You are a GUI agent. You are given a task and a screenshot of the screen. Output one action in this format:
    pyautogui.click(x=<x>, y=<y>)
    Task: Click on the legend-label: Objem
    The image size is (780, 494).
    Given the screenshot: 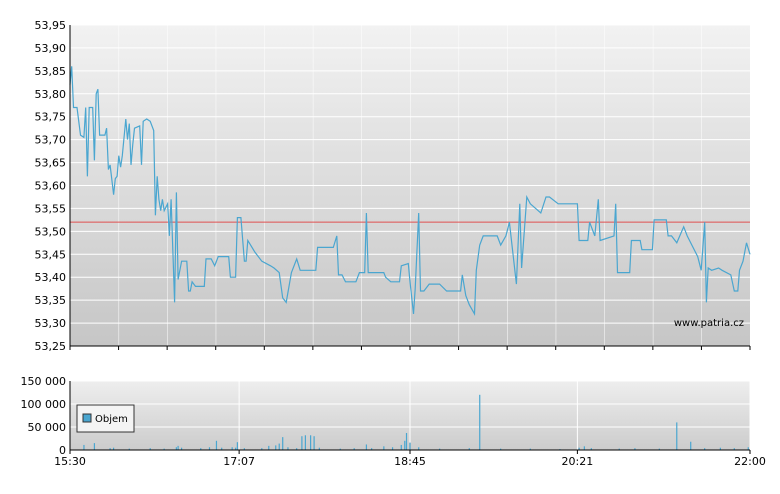 What is the action you would take?
    pyautogui.click(x=111, y=419)
    